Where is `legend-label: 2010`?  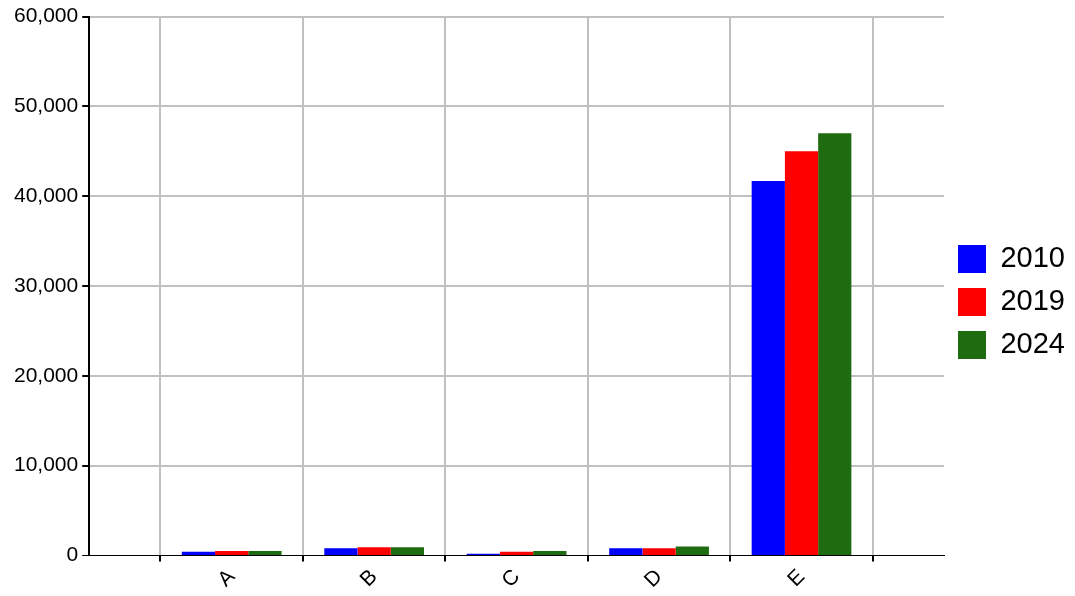 legend-label: 2010 is located at coordinates (1032, 257).